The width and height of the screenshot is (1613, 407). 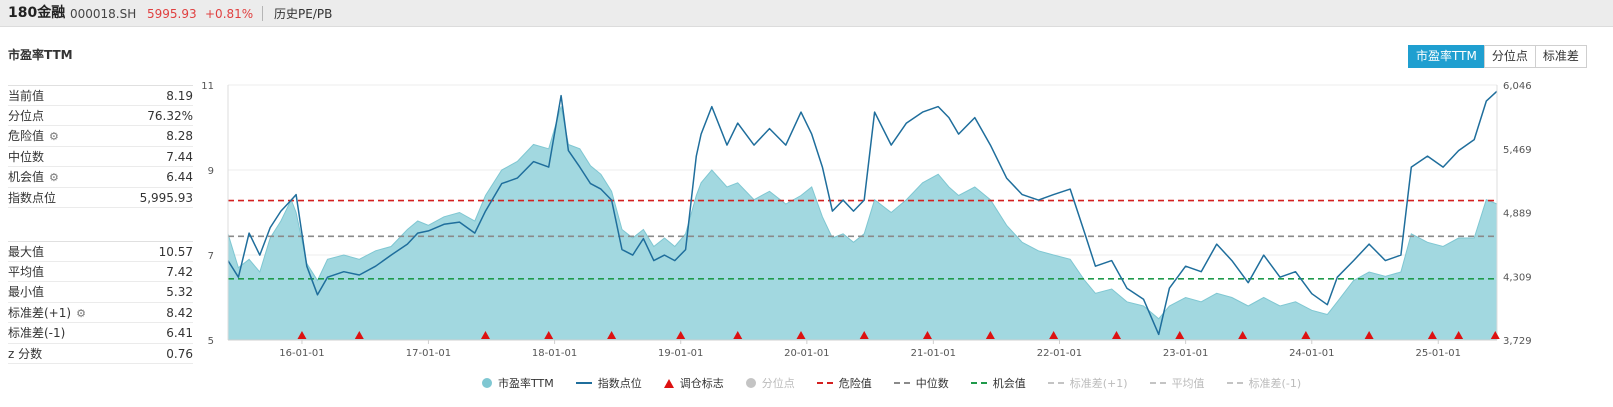 I want to click on stat-row-std-minus: 标准差(-1) 6.41, so click(x=100, y=333).